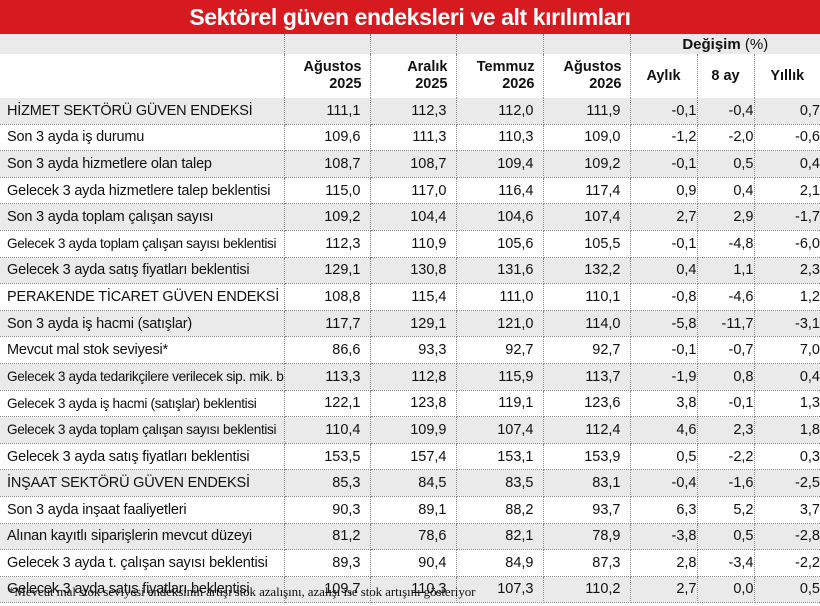 The image size is (820, 606). What do you see at coordinates (413, 217) in the screenshot?
I see `index-value-cell: 104,4` at bounding box center [413, 217].